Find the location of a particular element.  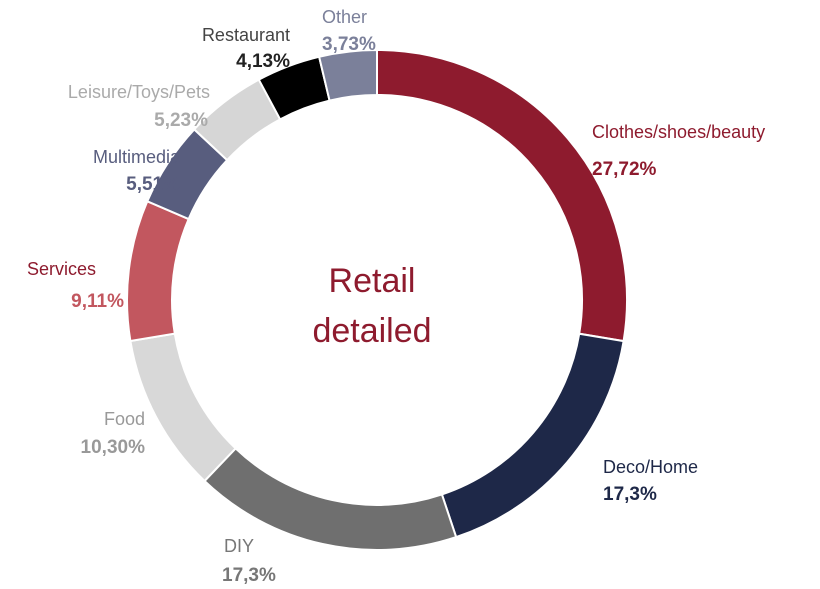

category-label: Deco/Home is located at coordinates (650, 467).